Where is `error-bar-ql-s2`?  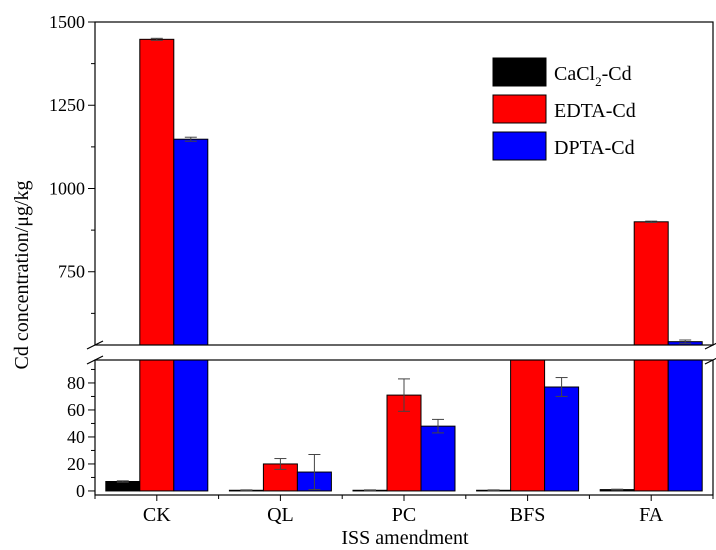 error-bar-ql-s2 is located at coordinates (314, 472).